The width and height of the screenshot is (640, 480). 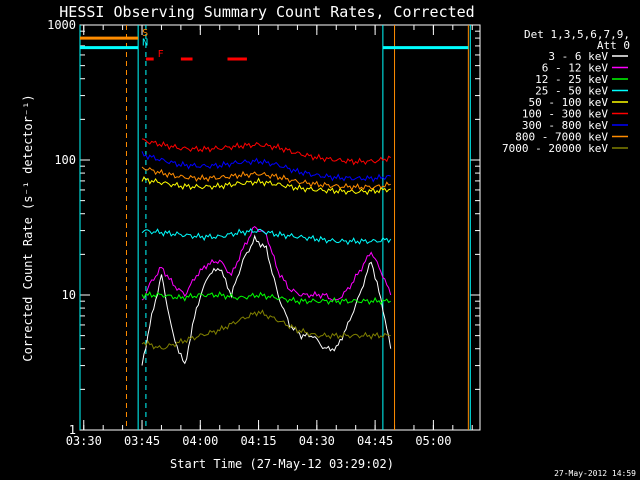 I want to click on flag-label: F, so click(x=161, y=54).